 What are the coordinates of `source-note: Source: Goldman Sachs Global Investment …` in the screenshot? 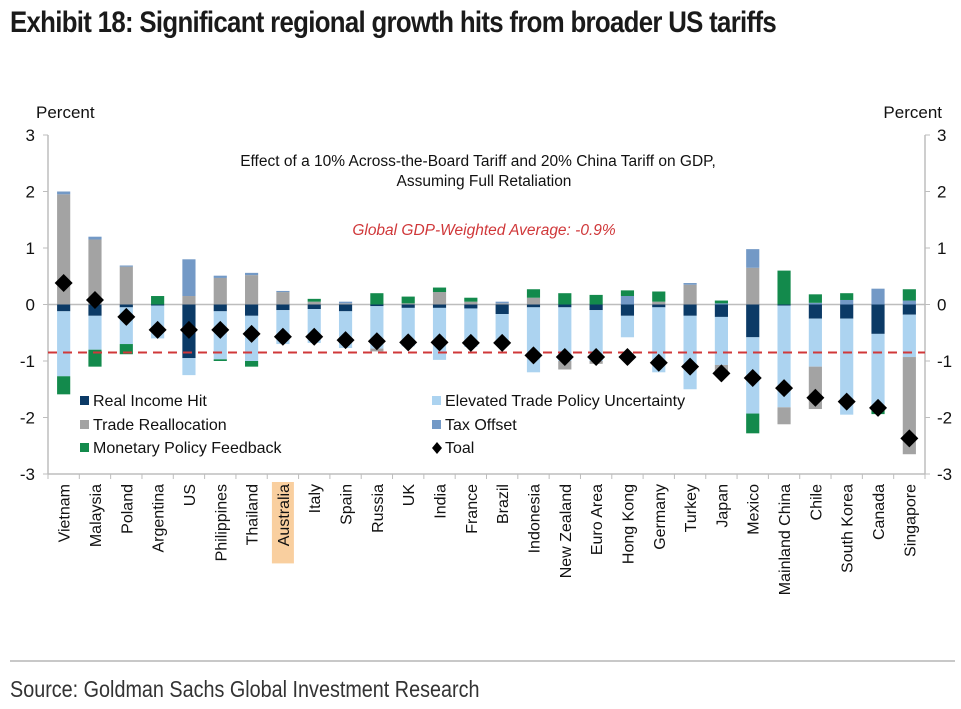 It's located at (245, 689).